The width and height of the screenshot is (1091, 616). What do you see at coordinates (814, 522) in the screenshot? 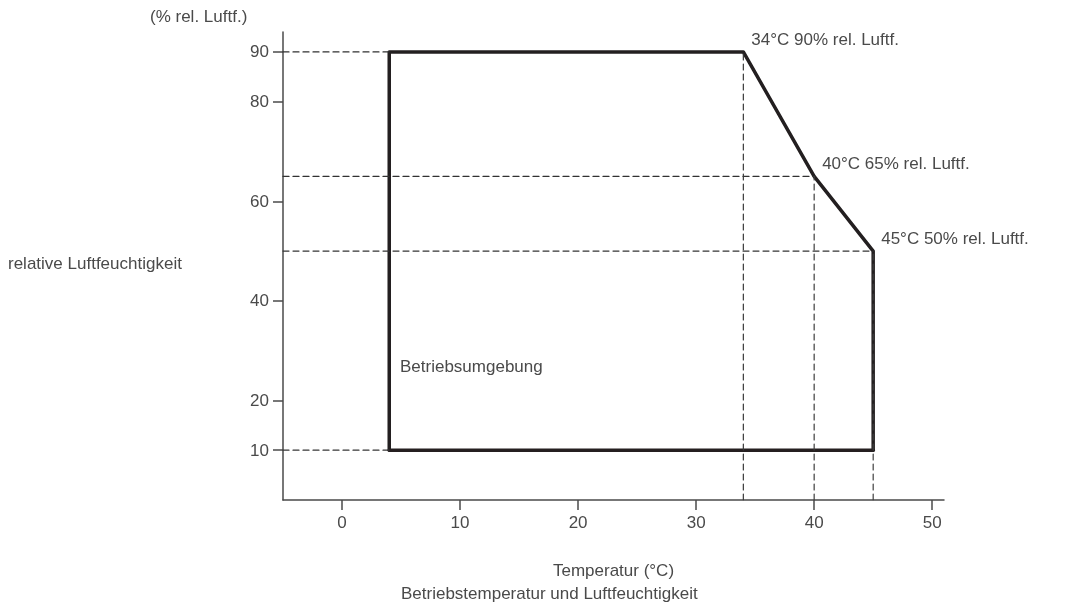
I see `x-tick-label: 40` at bounding box center [814, 522].